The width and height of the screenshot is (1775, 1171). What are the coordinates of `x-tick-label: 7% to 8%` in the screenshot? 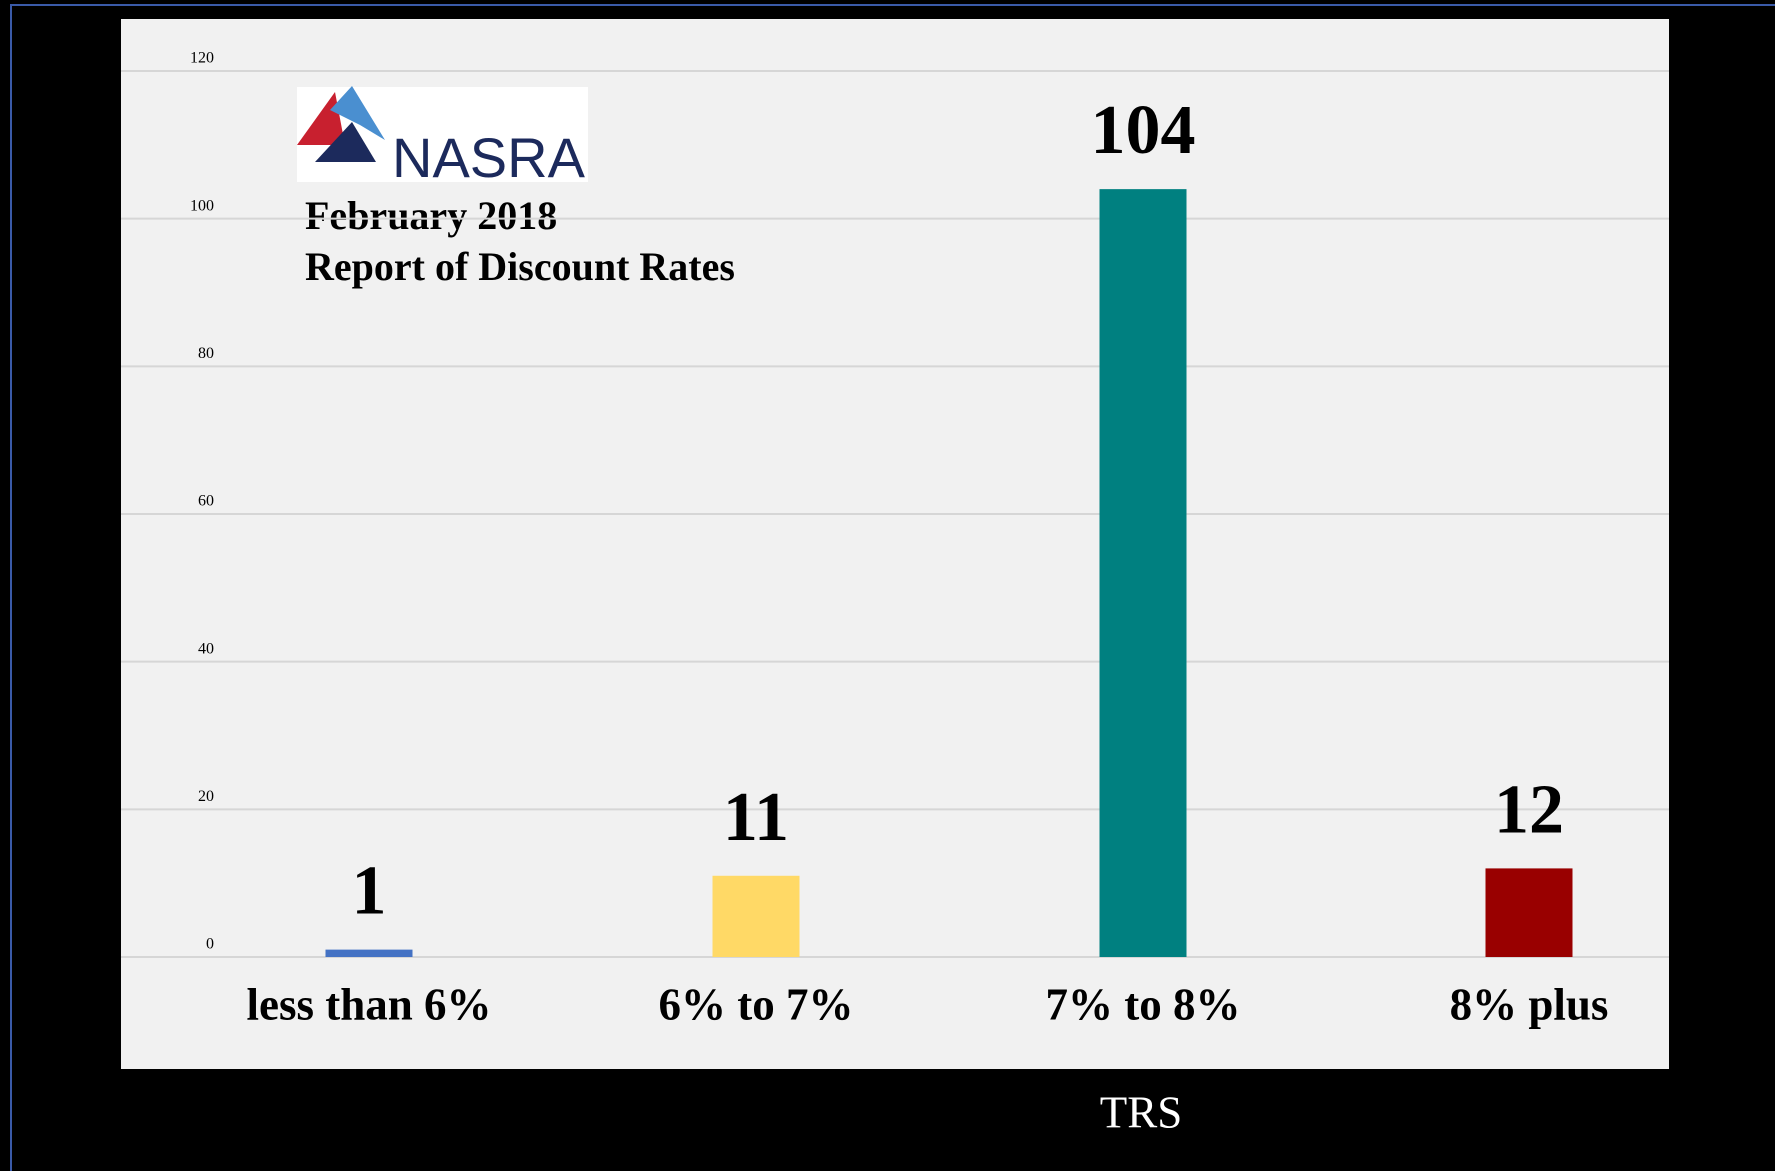 It's located at (1143, 1004).